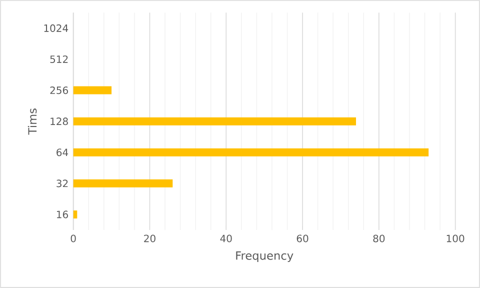 The width and height of the screenshot is (480, 288). What do you see at coordinates (455, 238) in the screenshot?
I see `x-tick-label: 100` at bounding box center [455, 238].